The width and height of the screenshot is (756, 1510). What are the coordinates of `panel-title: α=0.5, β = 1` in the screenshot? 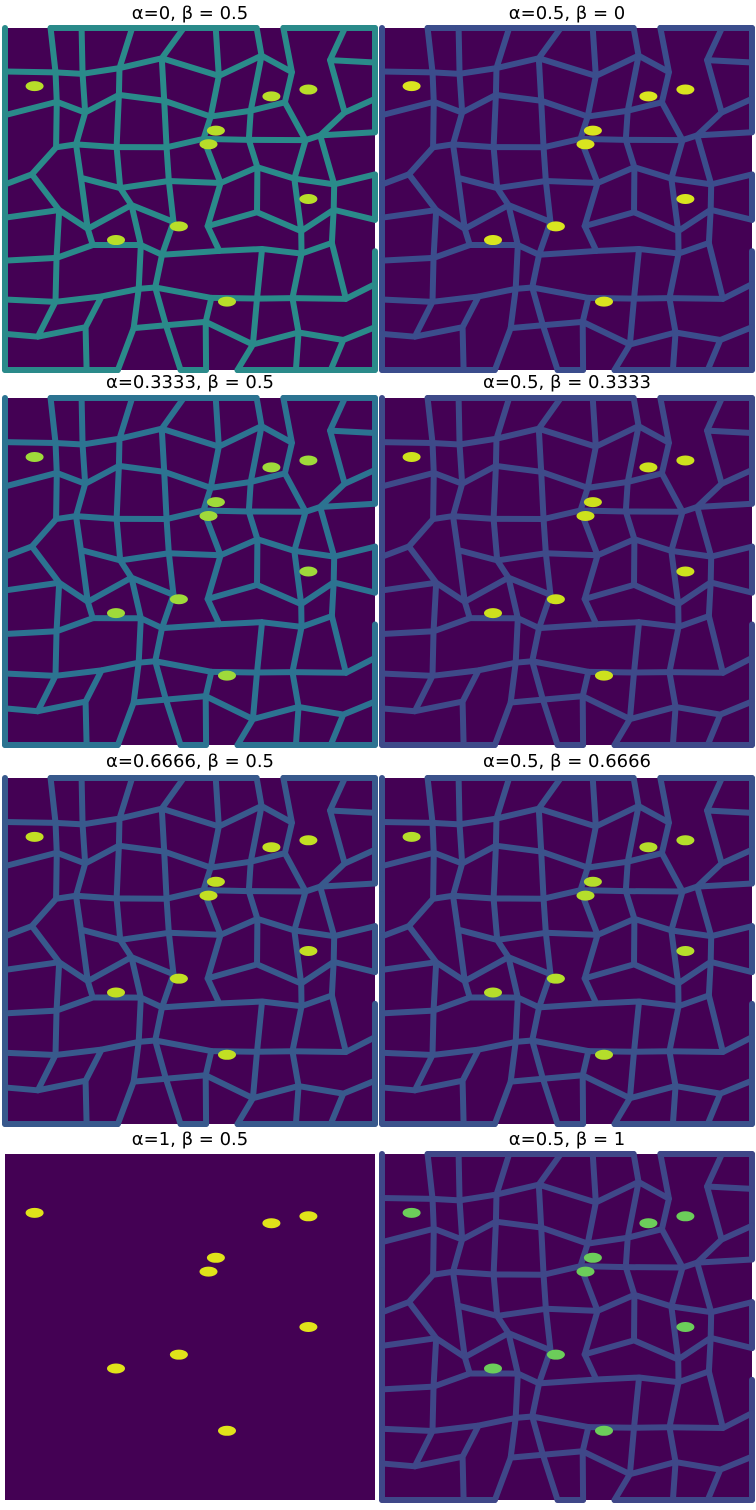 It's located at (567, 1139).